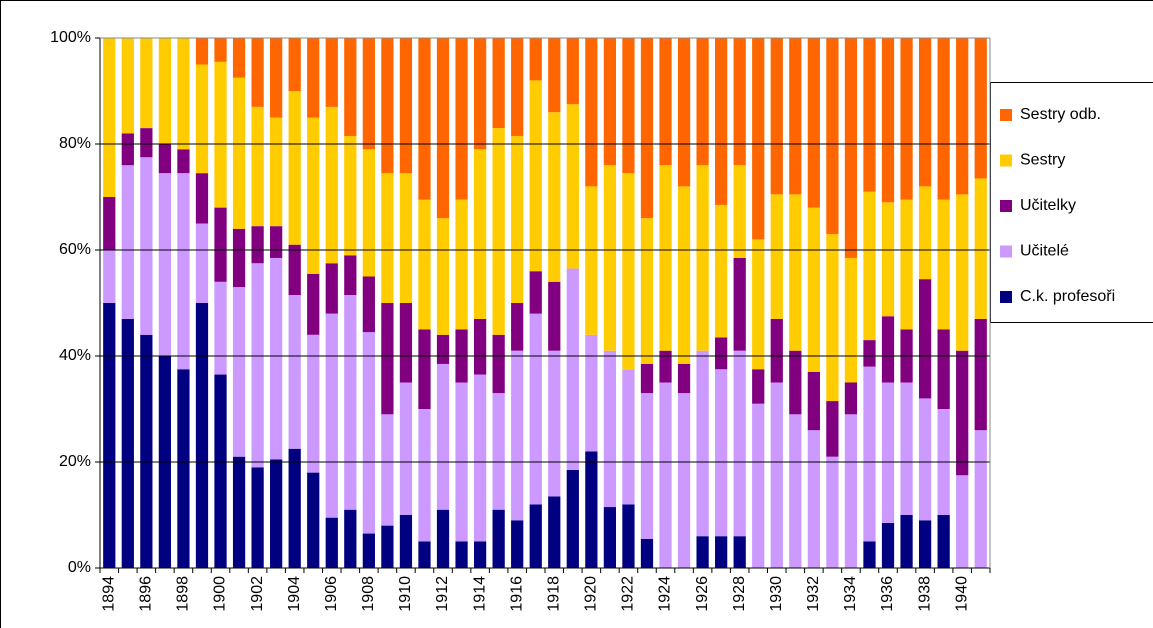 The width and height of the screenshot is (1153, 628). Describe the element at coordinates (1048, 205) in the screenshot. I see `legend-label: Učitelky` at that location.